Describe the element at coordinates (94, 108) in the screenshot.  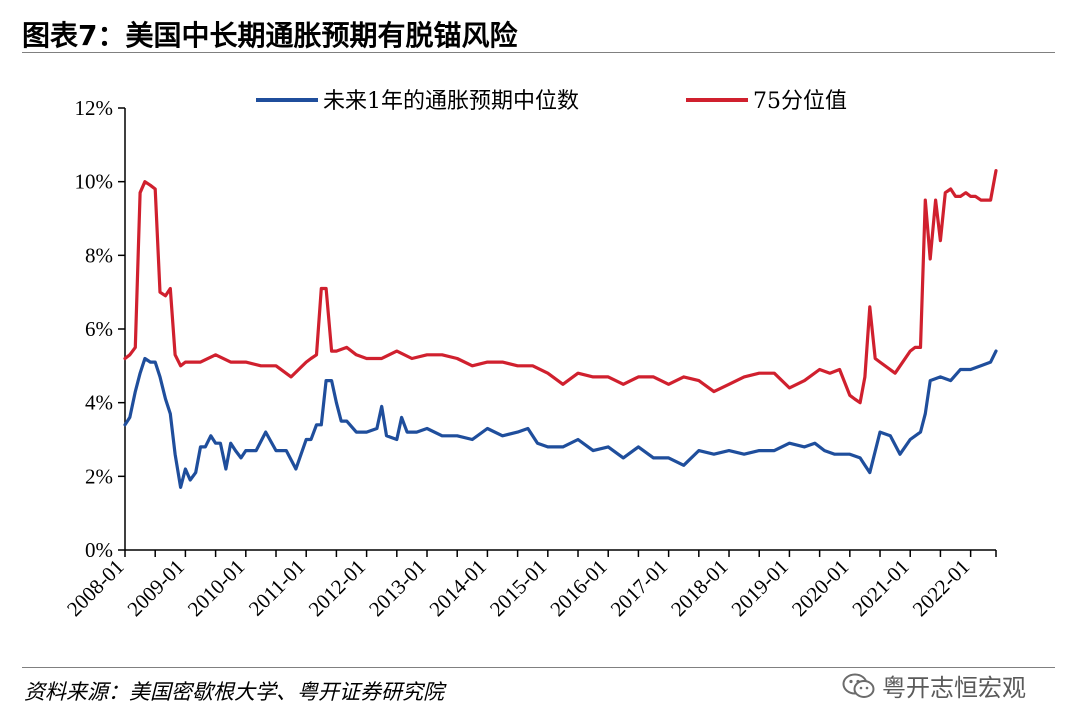
I see `y-tick-label: 12%` at that location.